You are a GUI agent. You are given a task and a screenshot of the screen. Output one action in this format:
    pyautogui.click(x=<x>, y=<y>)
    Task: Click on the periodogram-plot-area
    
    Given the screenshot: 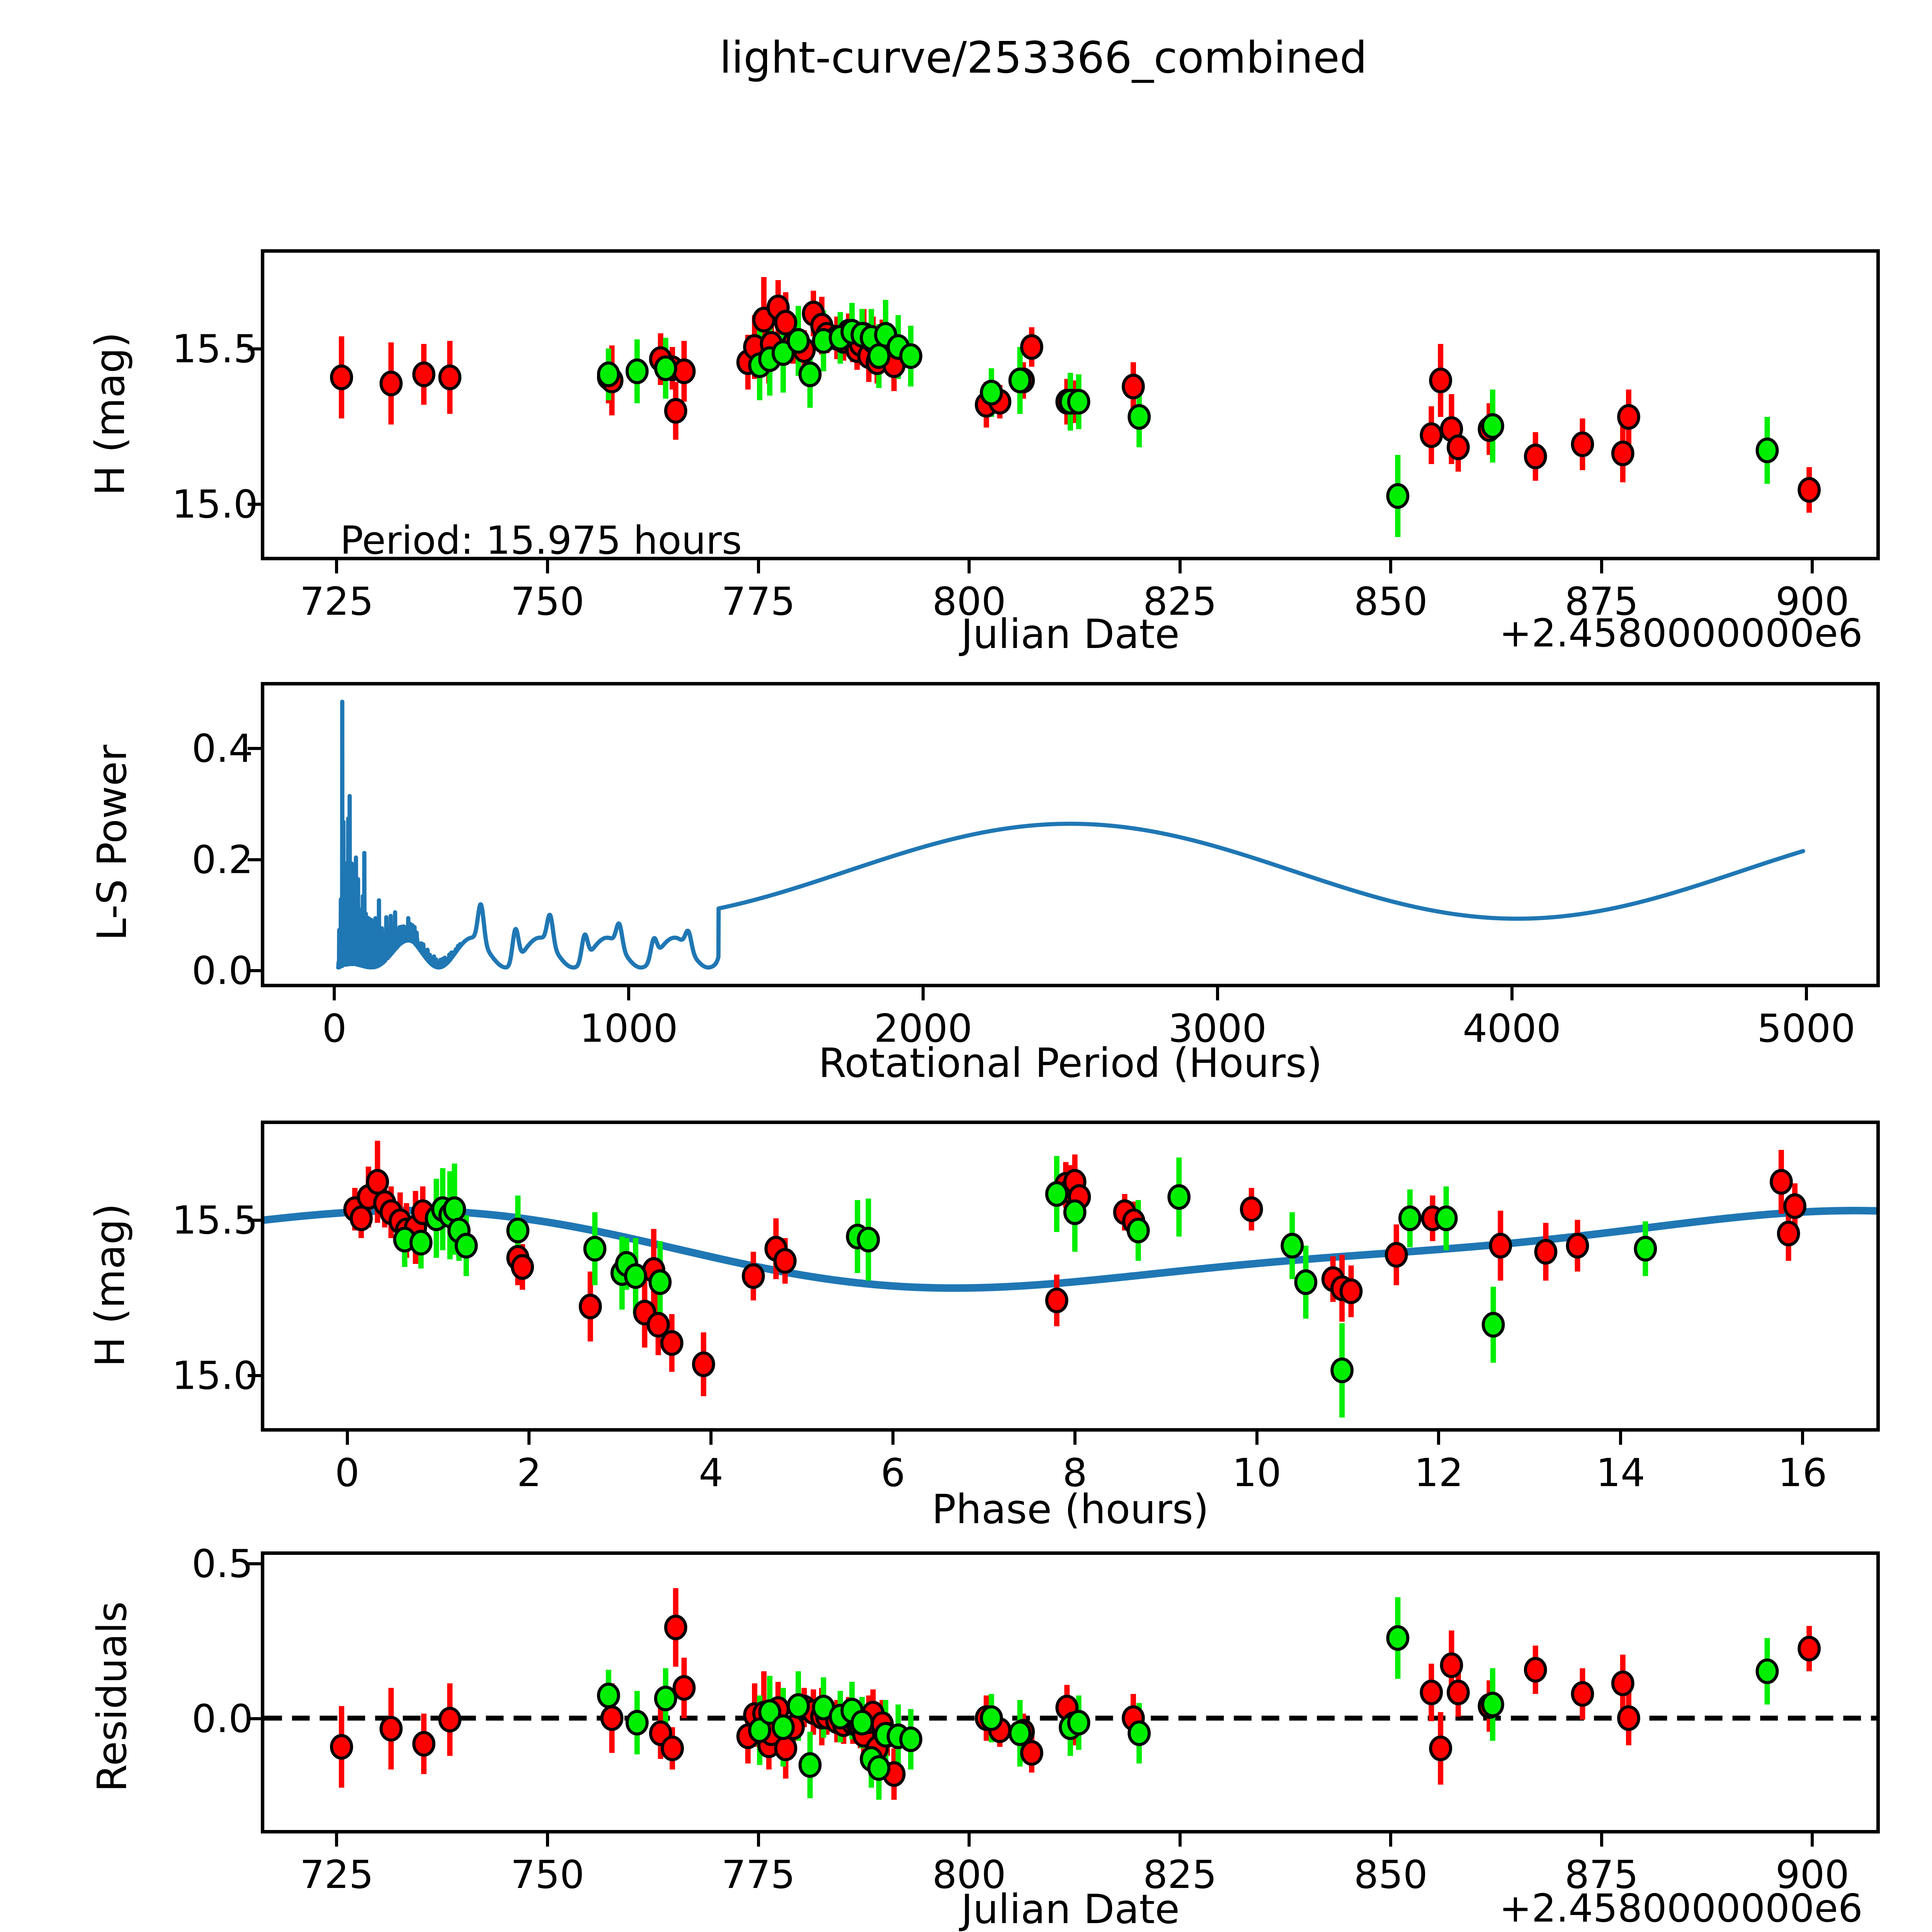 What is the action you would take?
    pyautogui.click(x=1070, y=835)
    